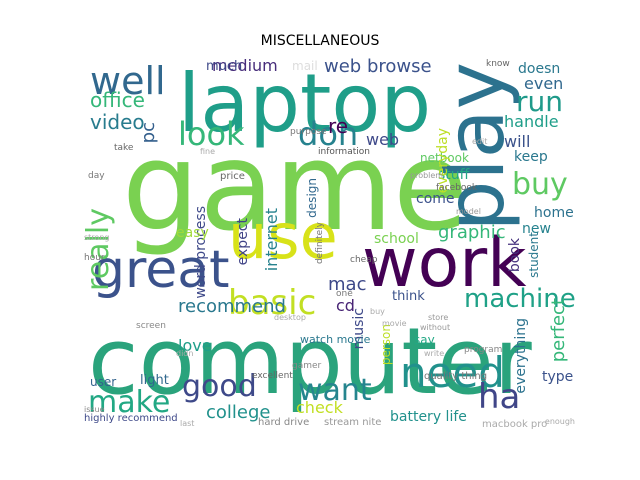 The width and height of the screenshot is (640, 480). What do you see at coordinates (128, 81) in the screenshot?
I see `word-well: well` at bounding box center [128, 81].